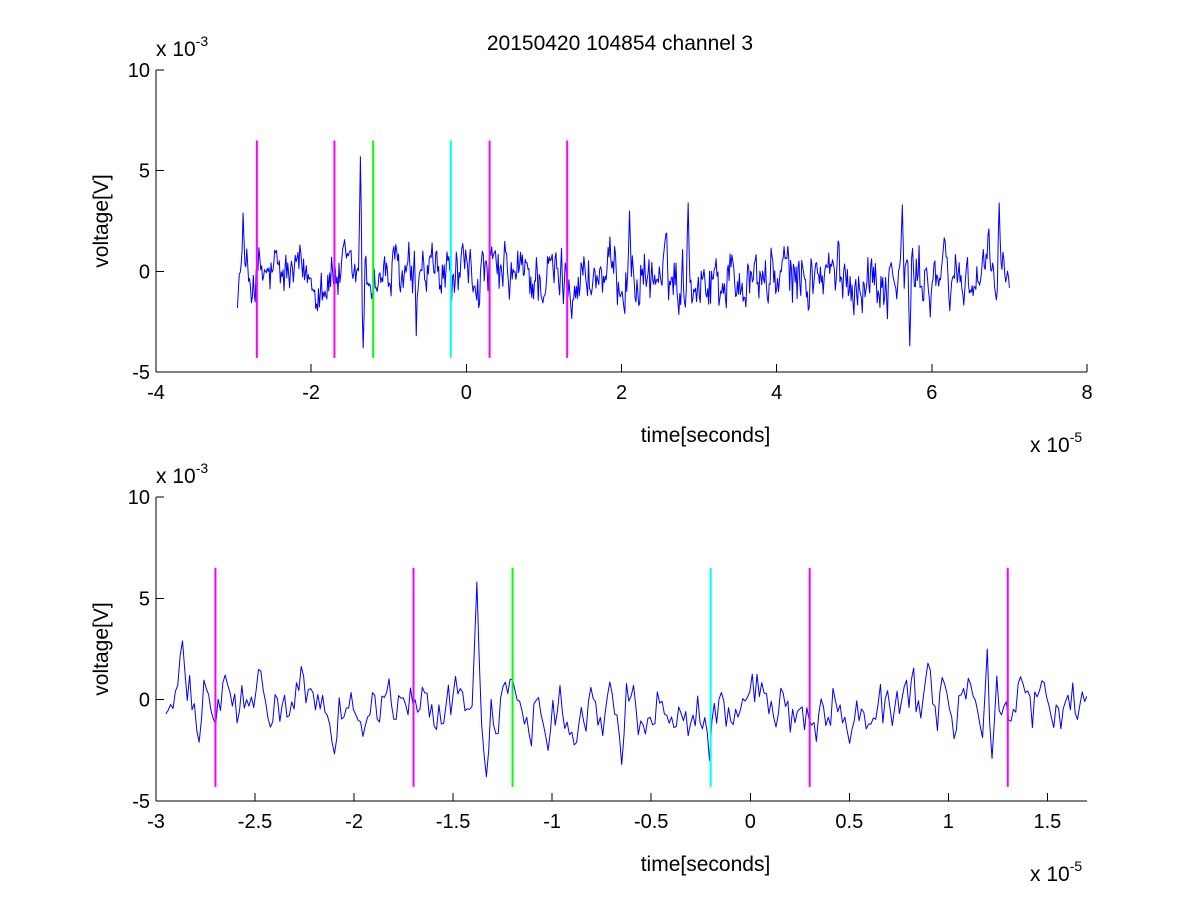  What do you see at coordinates (453, 822) in the screenshot?
I see `x-tick-label: -1.5` at bounding box center [453, 822].